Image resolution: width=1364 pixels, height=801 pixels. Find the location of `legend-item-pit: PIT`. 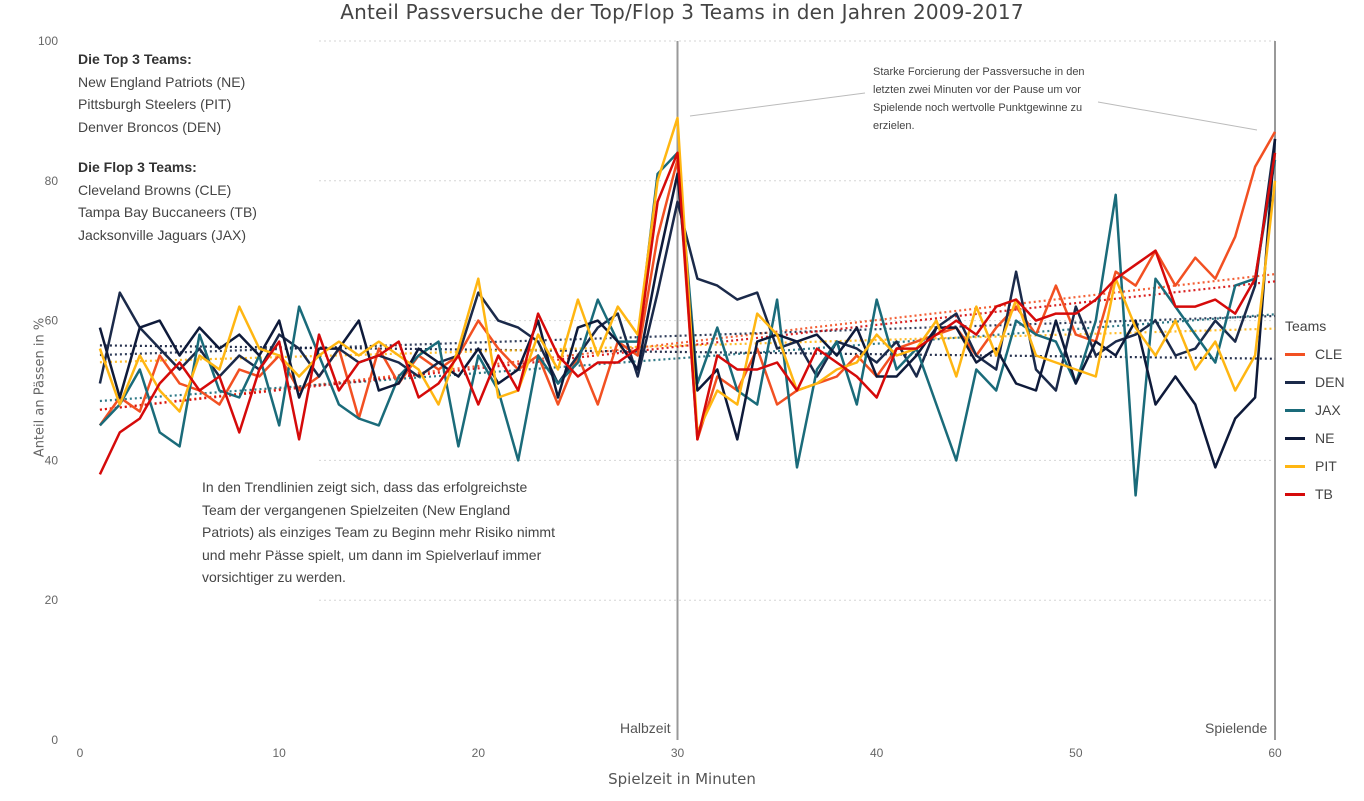

legend-item-pit: PIT is located at coordinates (1315, 466).